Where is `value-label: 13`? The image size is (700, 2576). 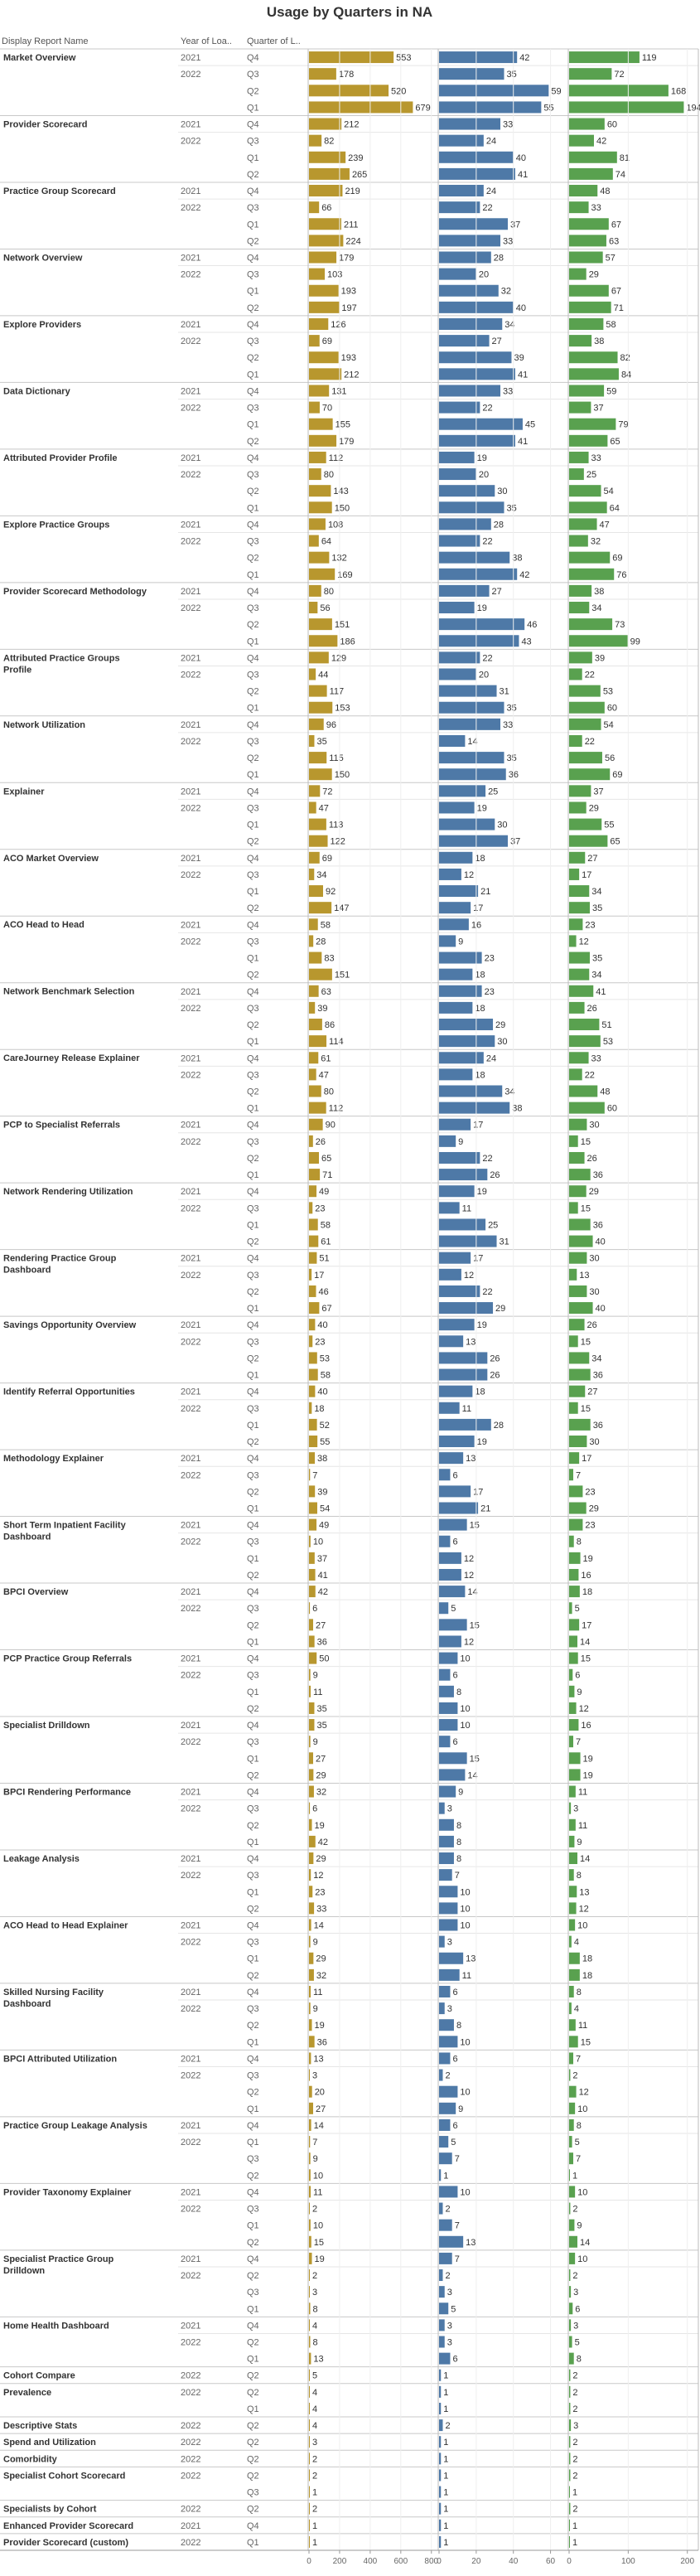
value-label: 13 is located at coordinates (584, 1892).